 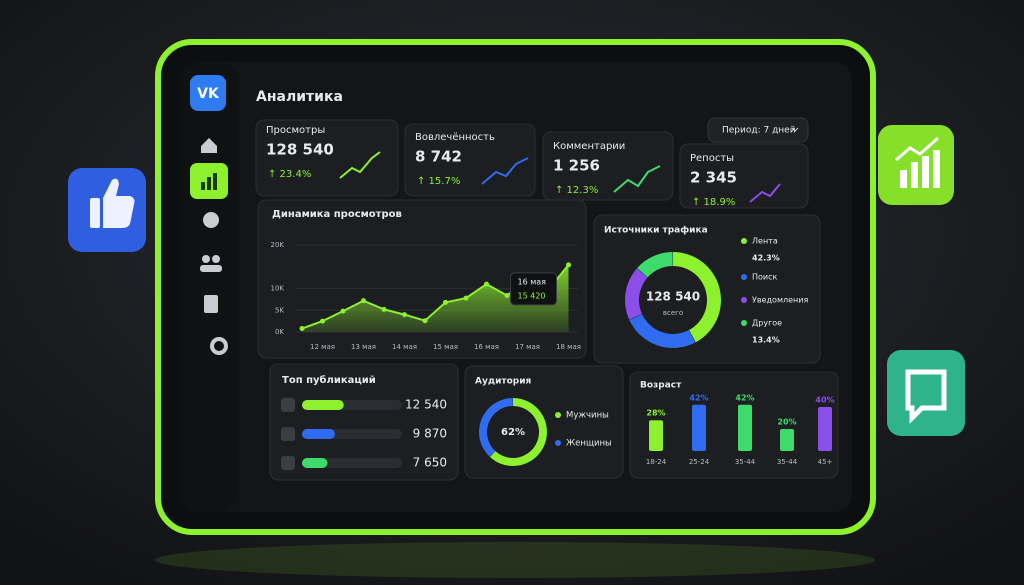 I want to click on bar-label: 20%, so click(x=786, y=422).